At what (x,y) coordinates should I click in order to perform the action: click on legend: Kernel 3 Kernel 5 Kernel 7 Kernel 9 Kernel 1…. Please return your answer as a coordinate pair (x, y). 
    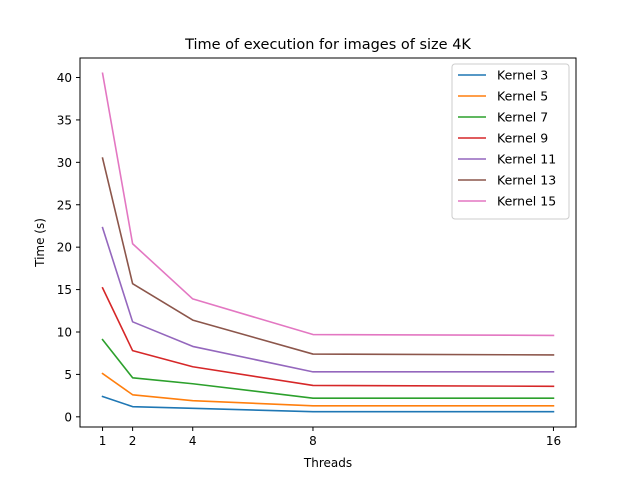
    Looking at the image, I should click on (510, 141).